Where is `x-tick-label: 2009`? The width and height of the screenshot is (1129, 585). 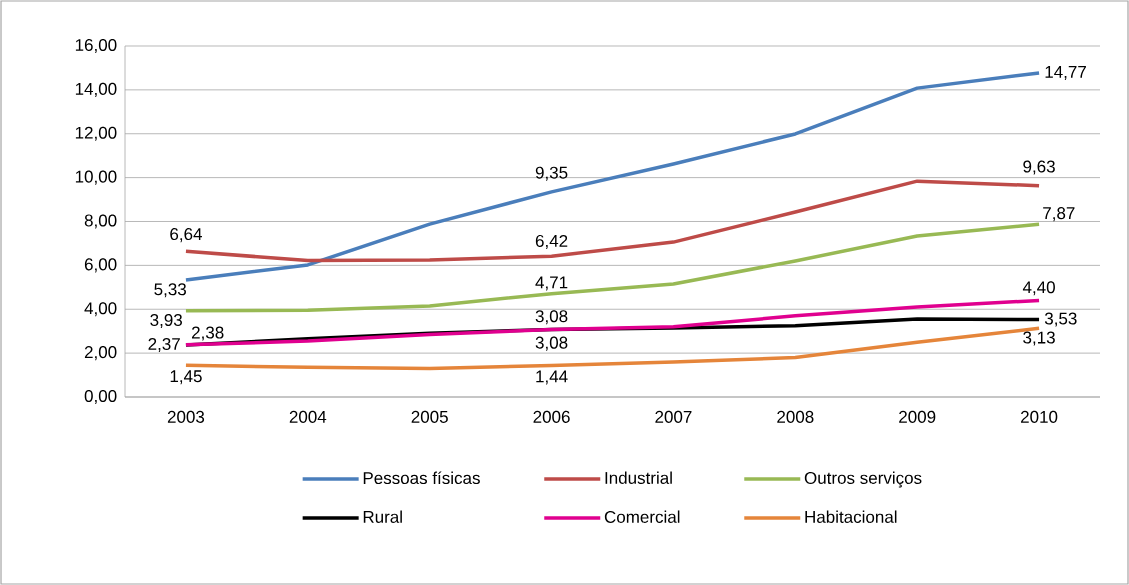 x-tick-label: 2009 is located at coordinates (917, 416).